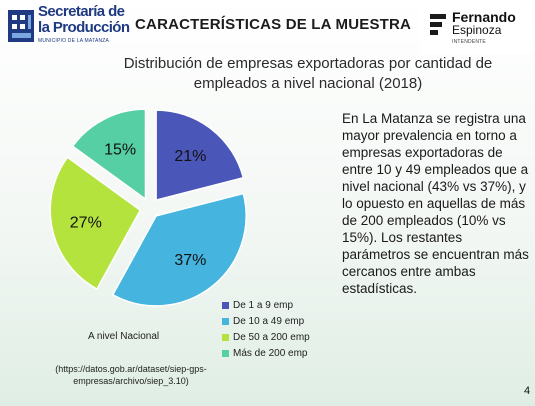 The image size is (535, 406). I want to click on legend-label: De 10 a 49 emp, so click(269, 321).